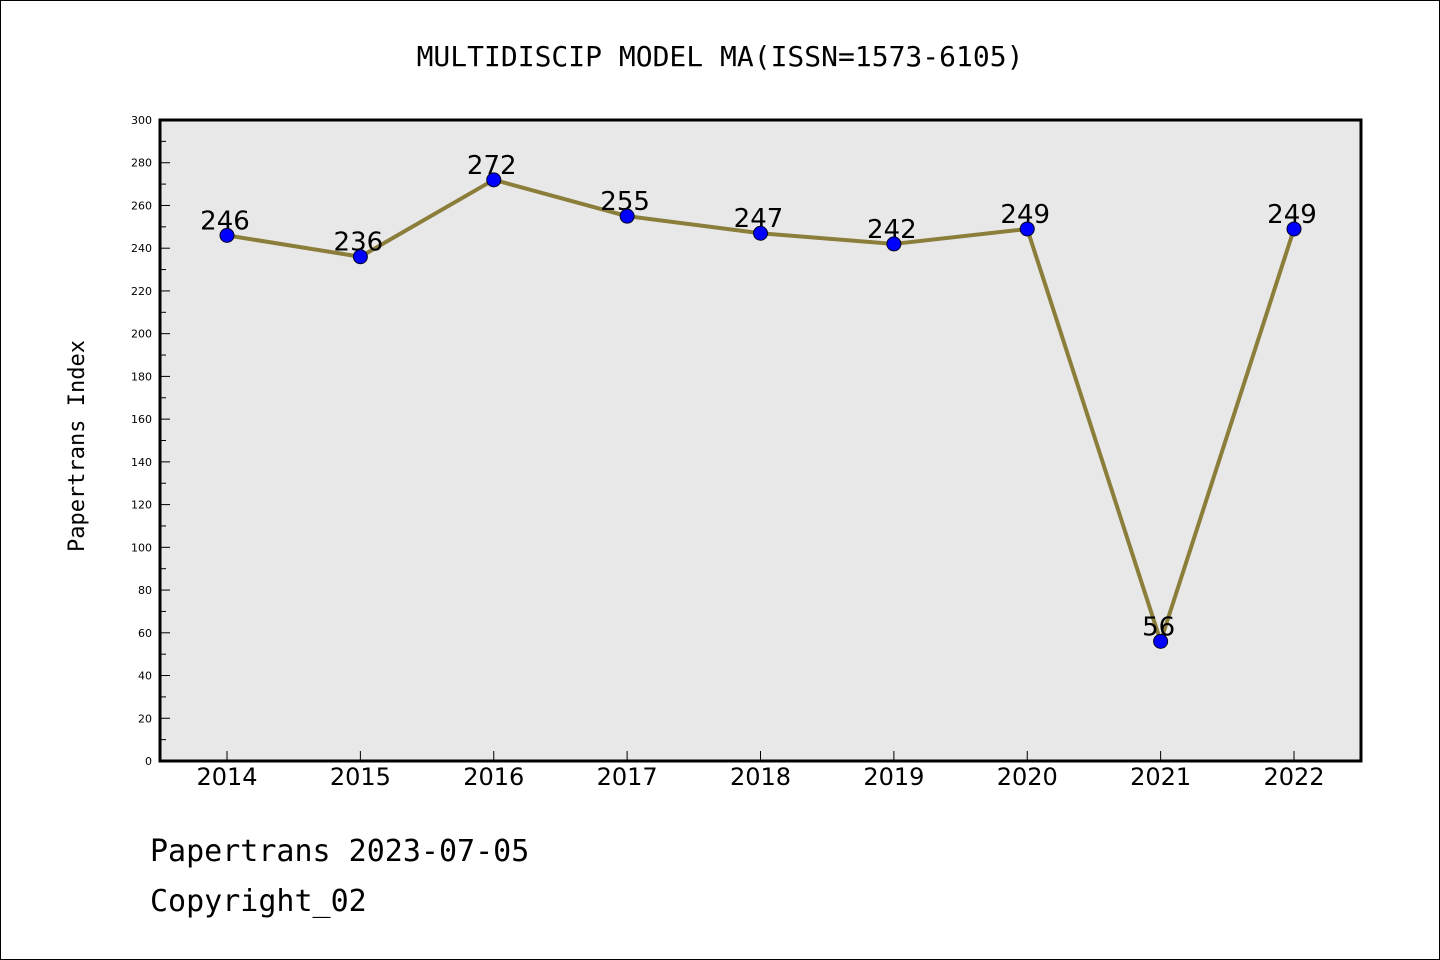 The image size is (1440, 960). I want to click on chart-title: MULTIDISCIP MODEL MA(ISSN=1573-6105), so click(720, 56).